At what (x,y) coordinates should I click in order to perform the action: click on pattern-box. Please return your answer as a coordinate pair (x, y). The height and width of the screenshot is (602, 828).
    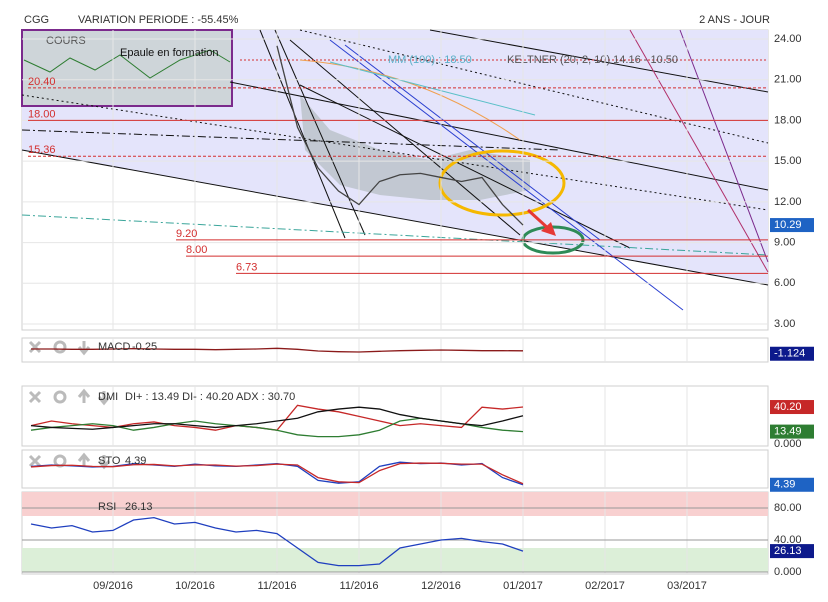
    Looking at the image, I should click on (127, 68).